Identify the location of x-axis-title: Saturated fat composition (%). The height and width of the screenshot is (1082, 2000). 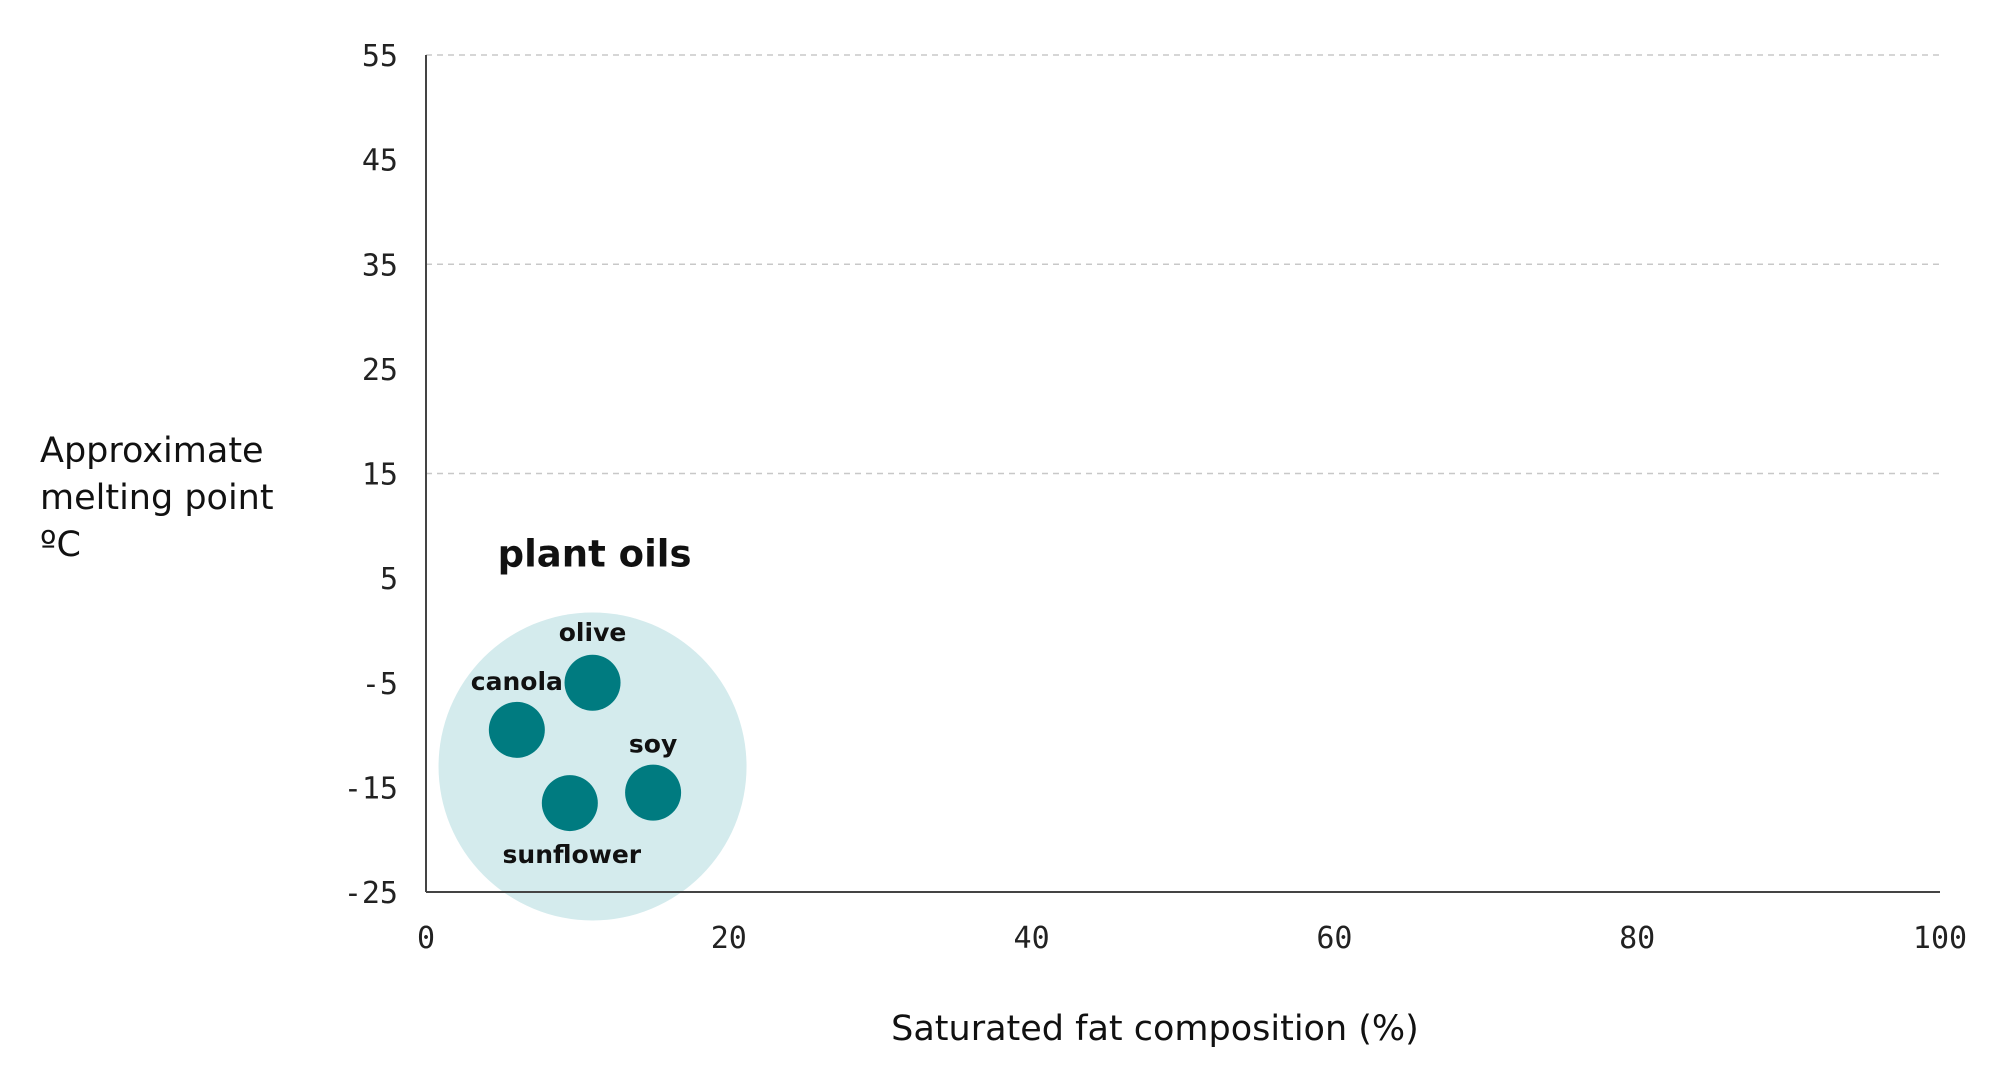
(1155, 1029).